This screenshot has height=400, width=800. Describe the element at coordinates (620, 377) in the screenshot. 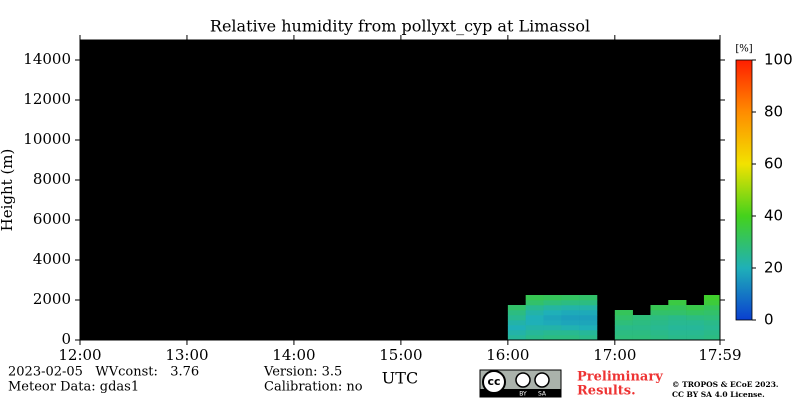

I see `preliminary-1: Preliminary` at that location.